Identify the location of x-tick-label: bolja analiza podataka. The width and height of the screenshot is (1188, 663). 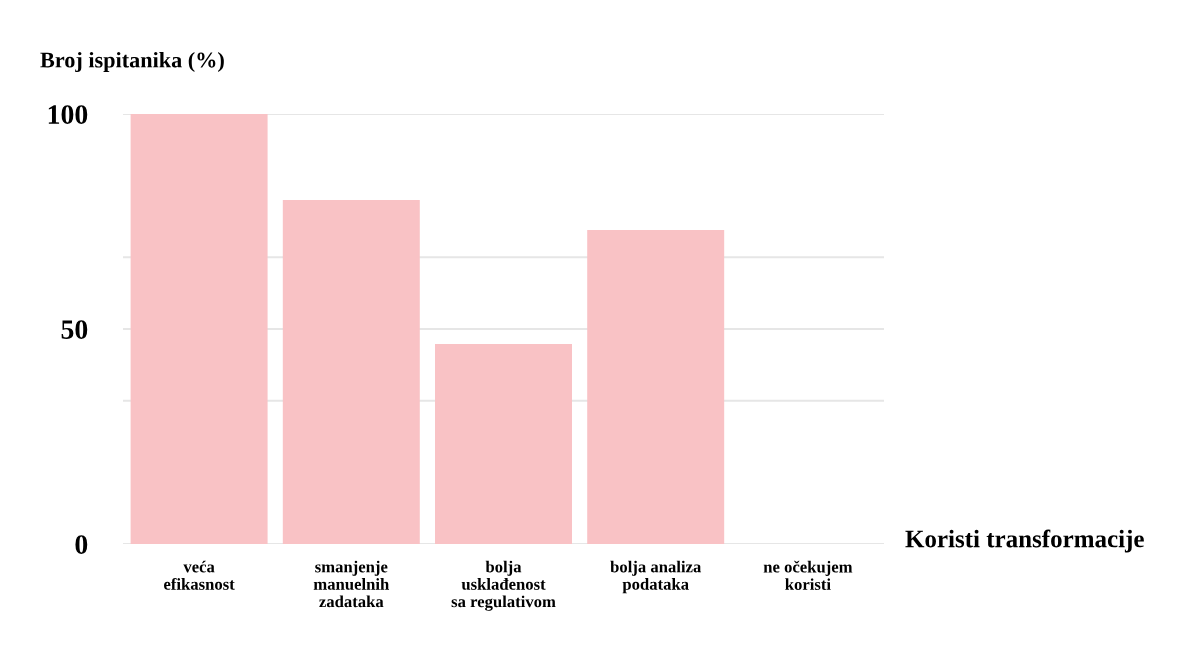
(656, 577).